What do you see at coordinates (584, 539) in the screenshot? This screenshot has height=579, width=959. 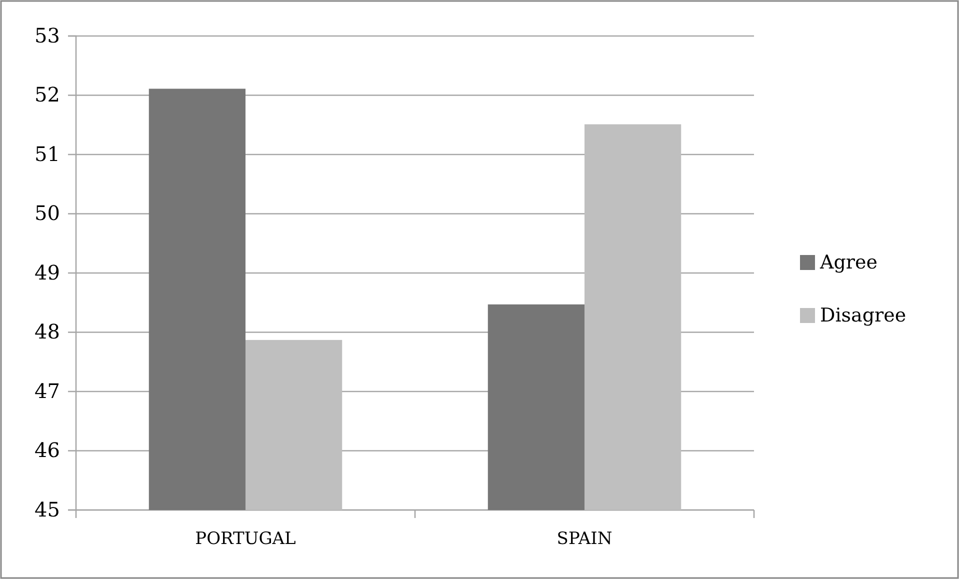 I see `x-tick-label: SPAIN` at bounding box center [584, 539].